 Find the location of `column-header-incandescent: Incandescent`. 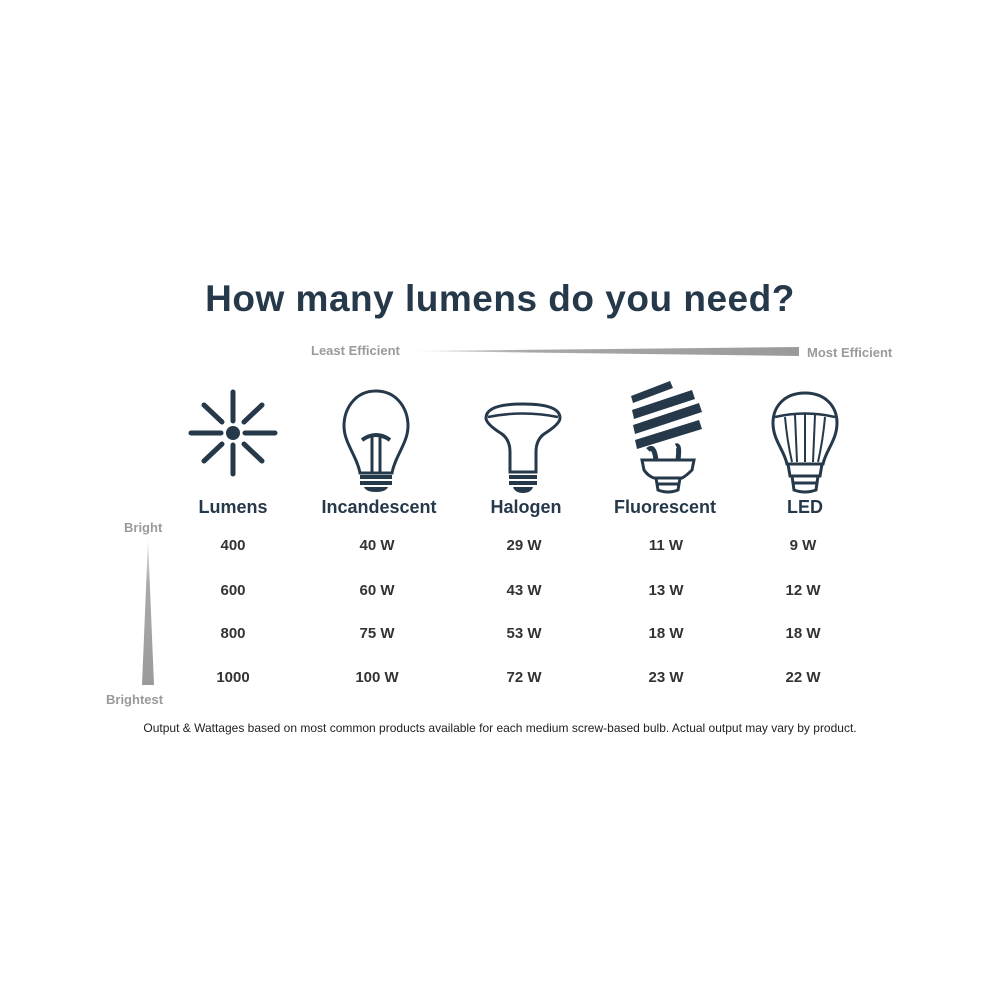

column-header-incandescent: Incandescent is located at coordinates (379, 507).